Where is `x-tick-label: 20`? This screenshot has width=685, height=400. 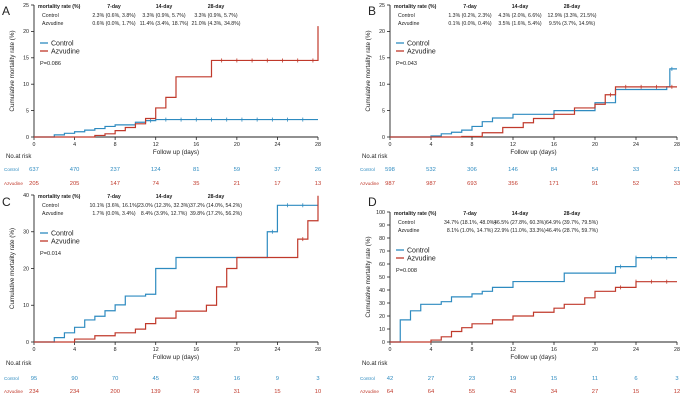
x-tick-label: 20 is located at coordinates (595, 350).